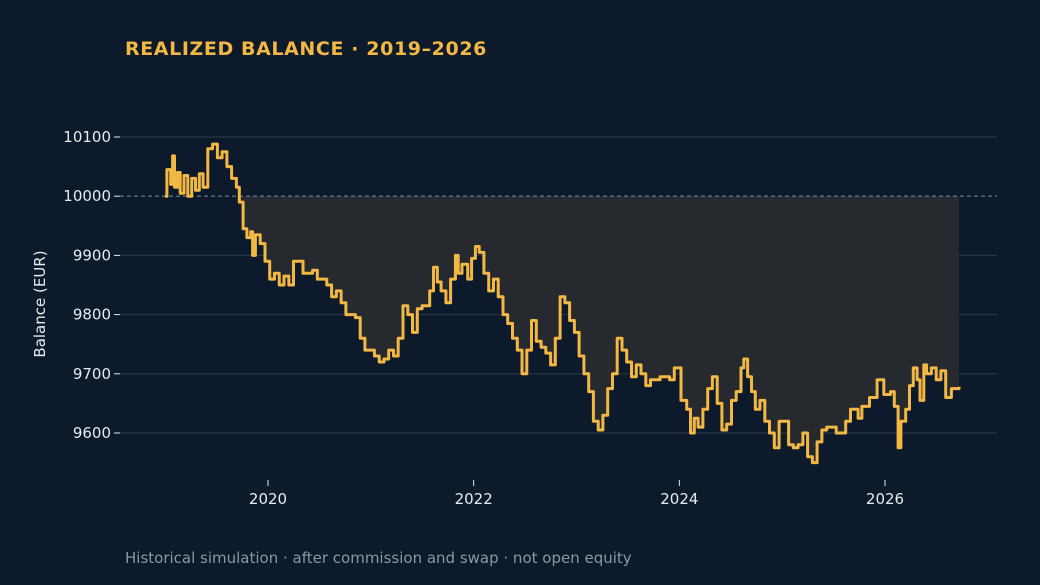 This screenshot has width=1040, height=585. I want to click on x-tick-label: 2026, so click(885, 499).